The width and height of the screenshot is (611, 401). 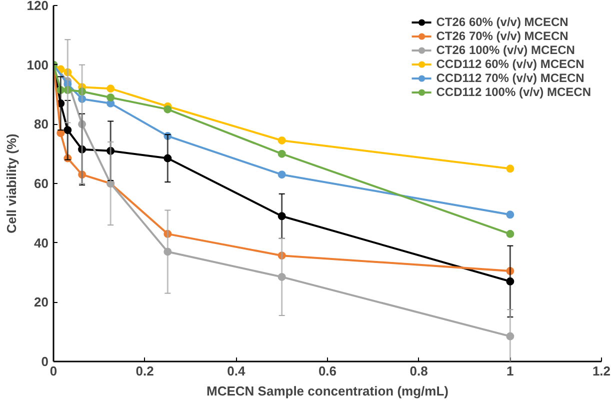 What do you see at coordinates (510, 371) in the screenshot?
I see `x-tick-label: 1` at bounding box center [510, 371].